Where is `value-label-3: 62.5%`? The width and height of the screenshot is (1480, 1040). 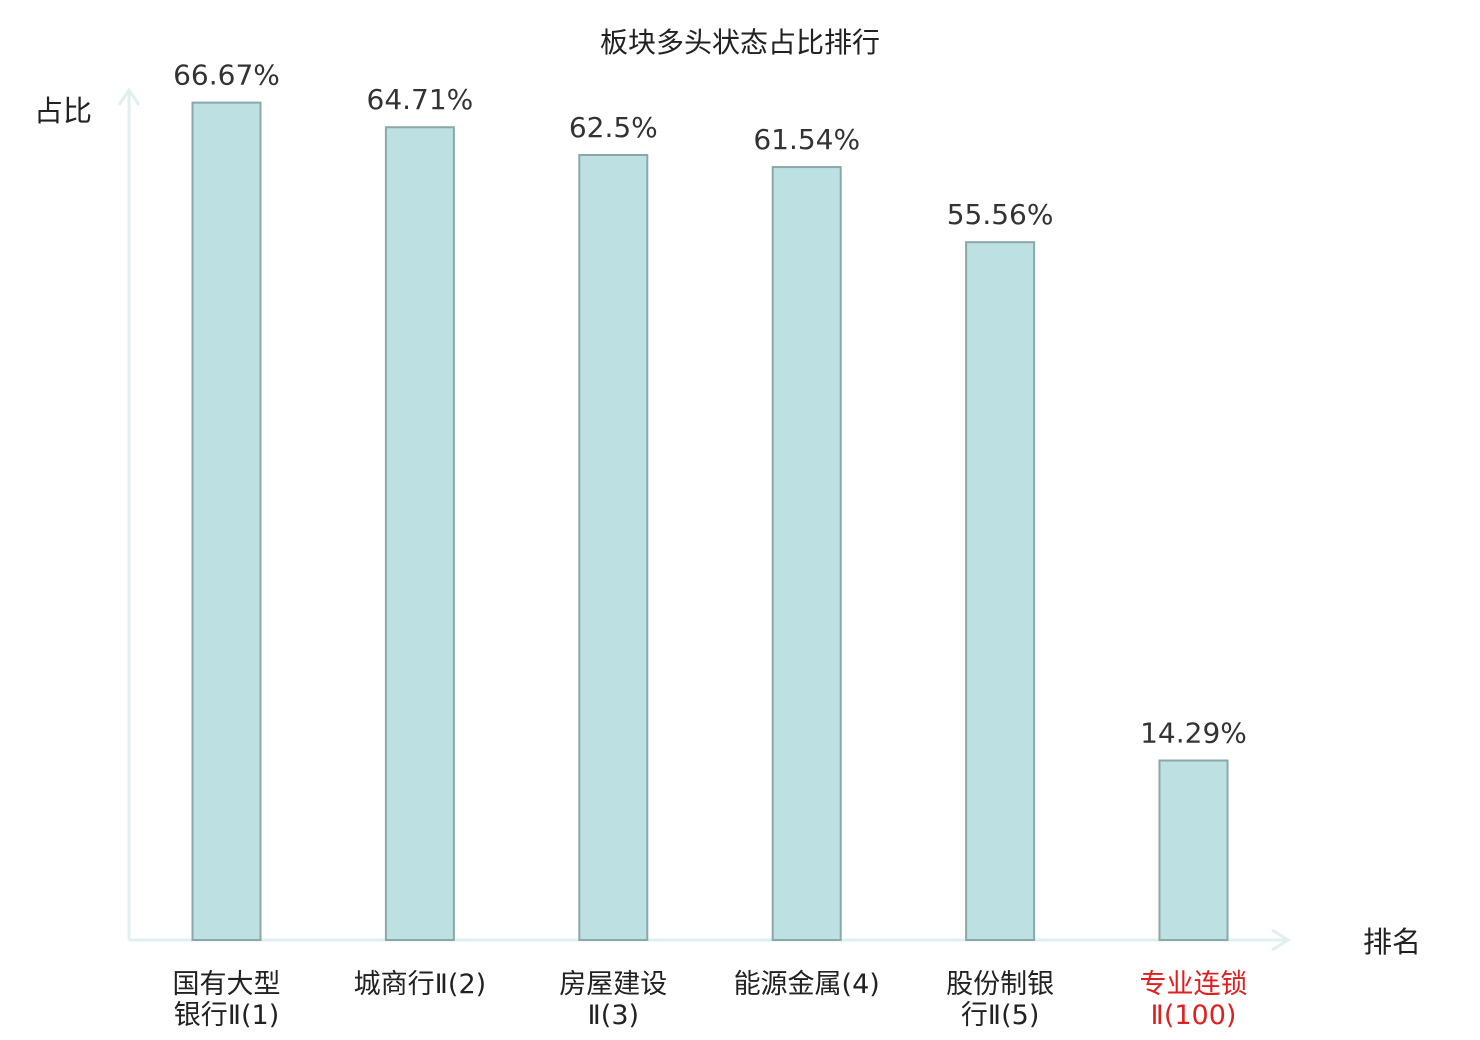
value-label-3: 62.5% is located at coordinates (613, 127).